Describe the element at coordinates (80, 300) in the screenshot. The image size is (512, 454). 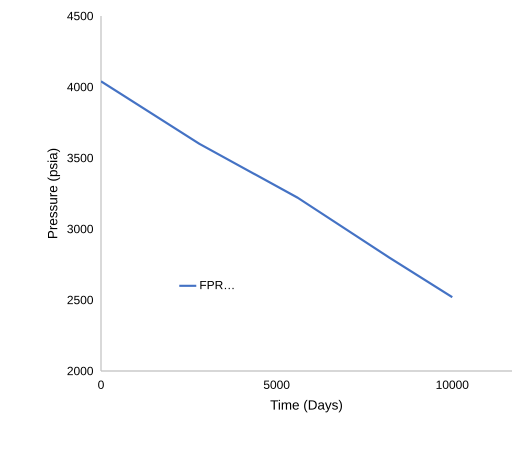
I see `y-tick-label: 2500` at that location.